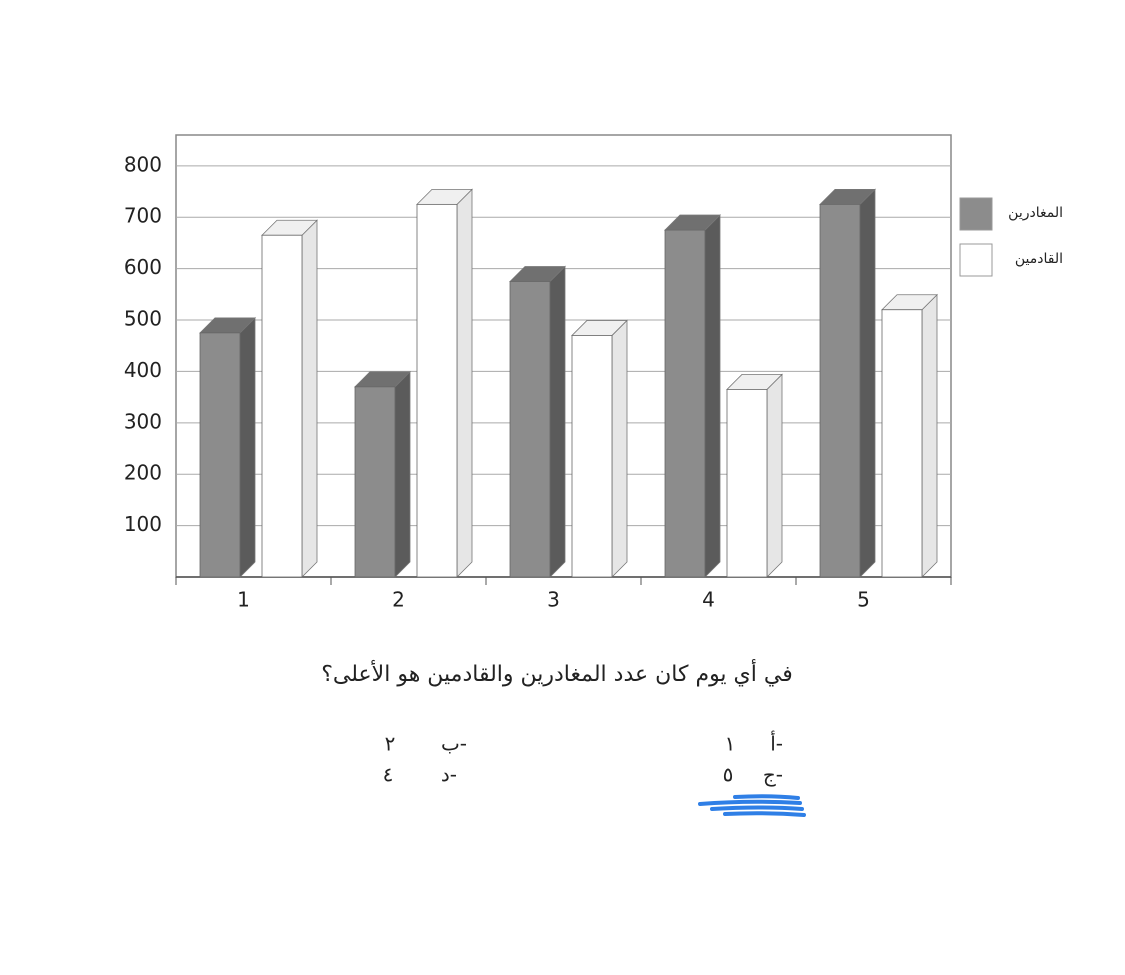 The height and width of the screenshot is (975, 1125). What do you see at coordinates (454, 744) in the screenshot?
I see `option-label: ب-` at bounding box center [454, 744].